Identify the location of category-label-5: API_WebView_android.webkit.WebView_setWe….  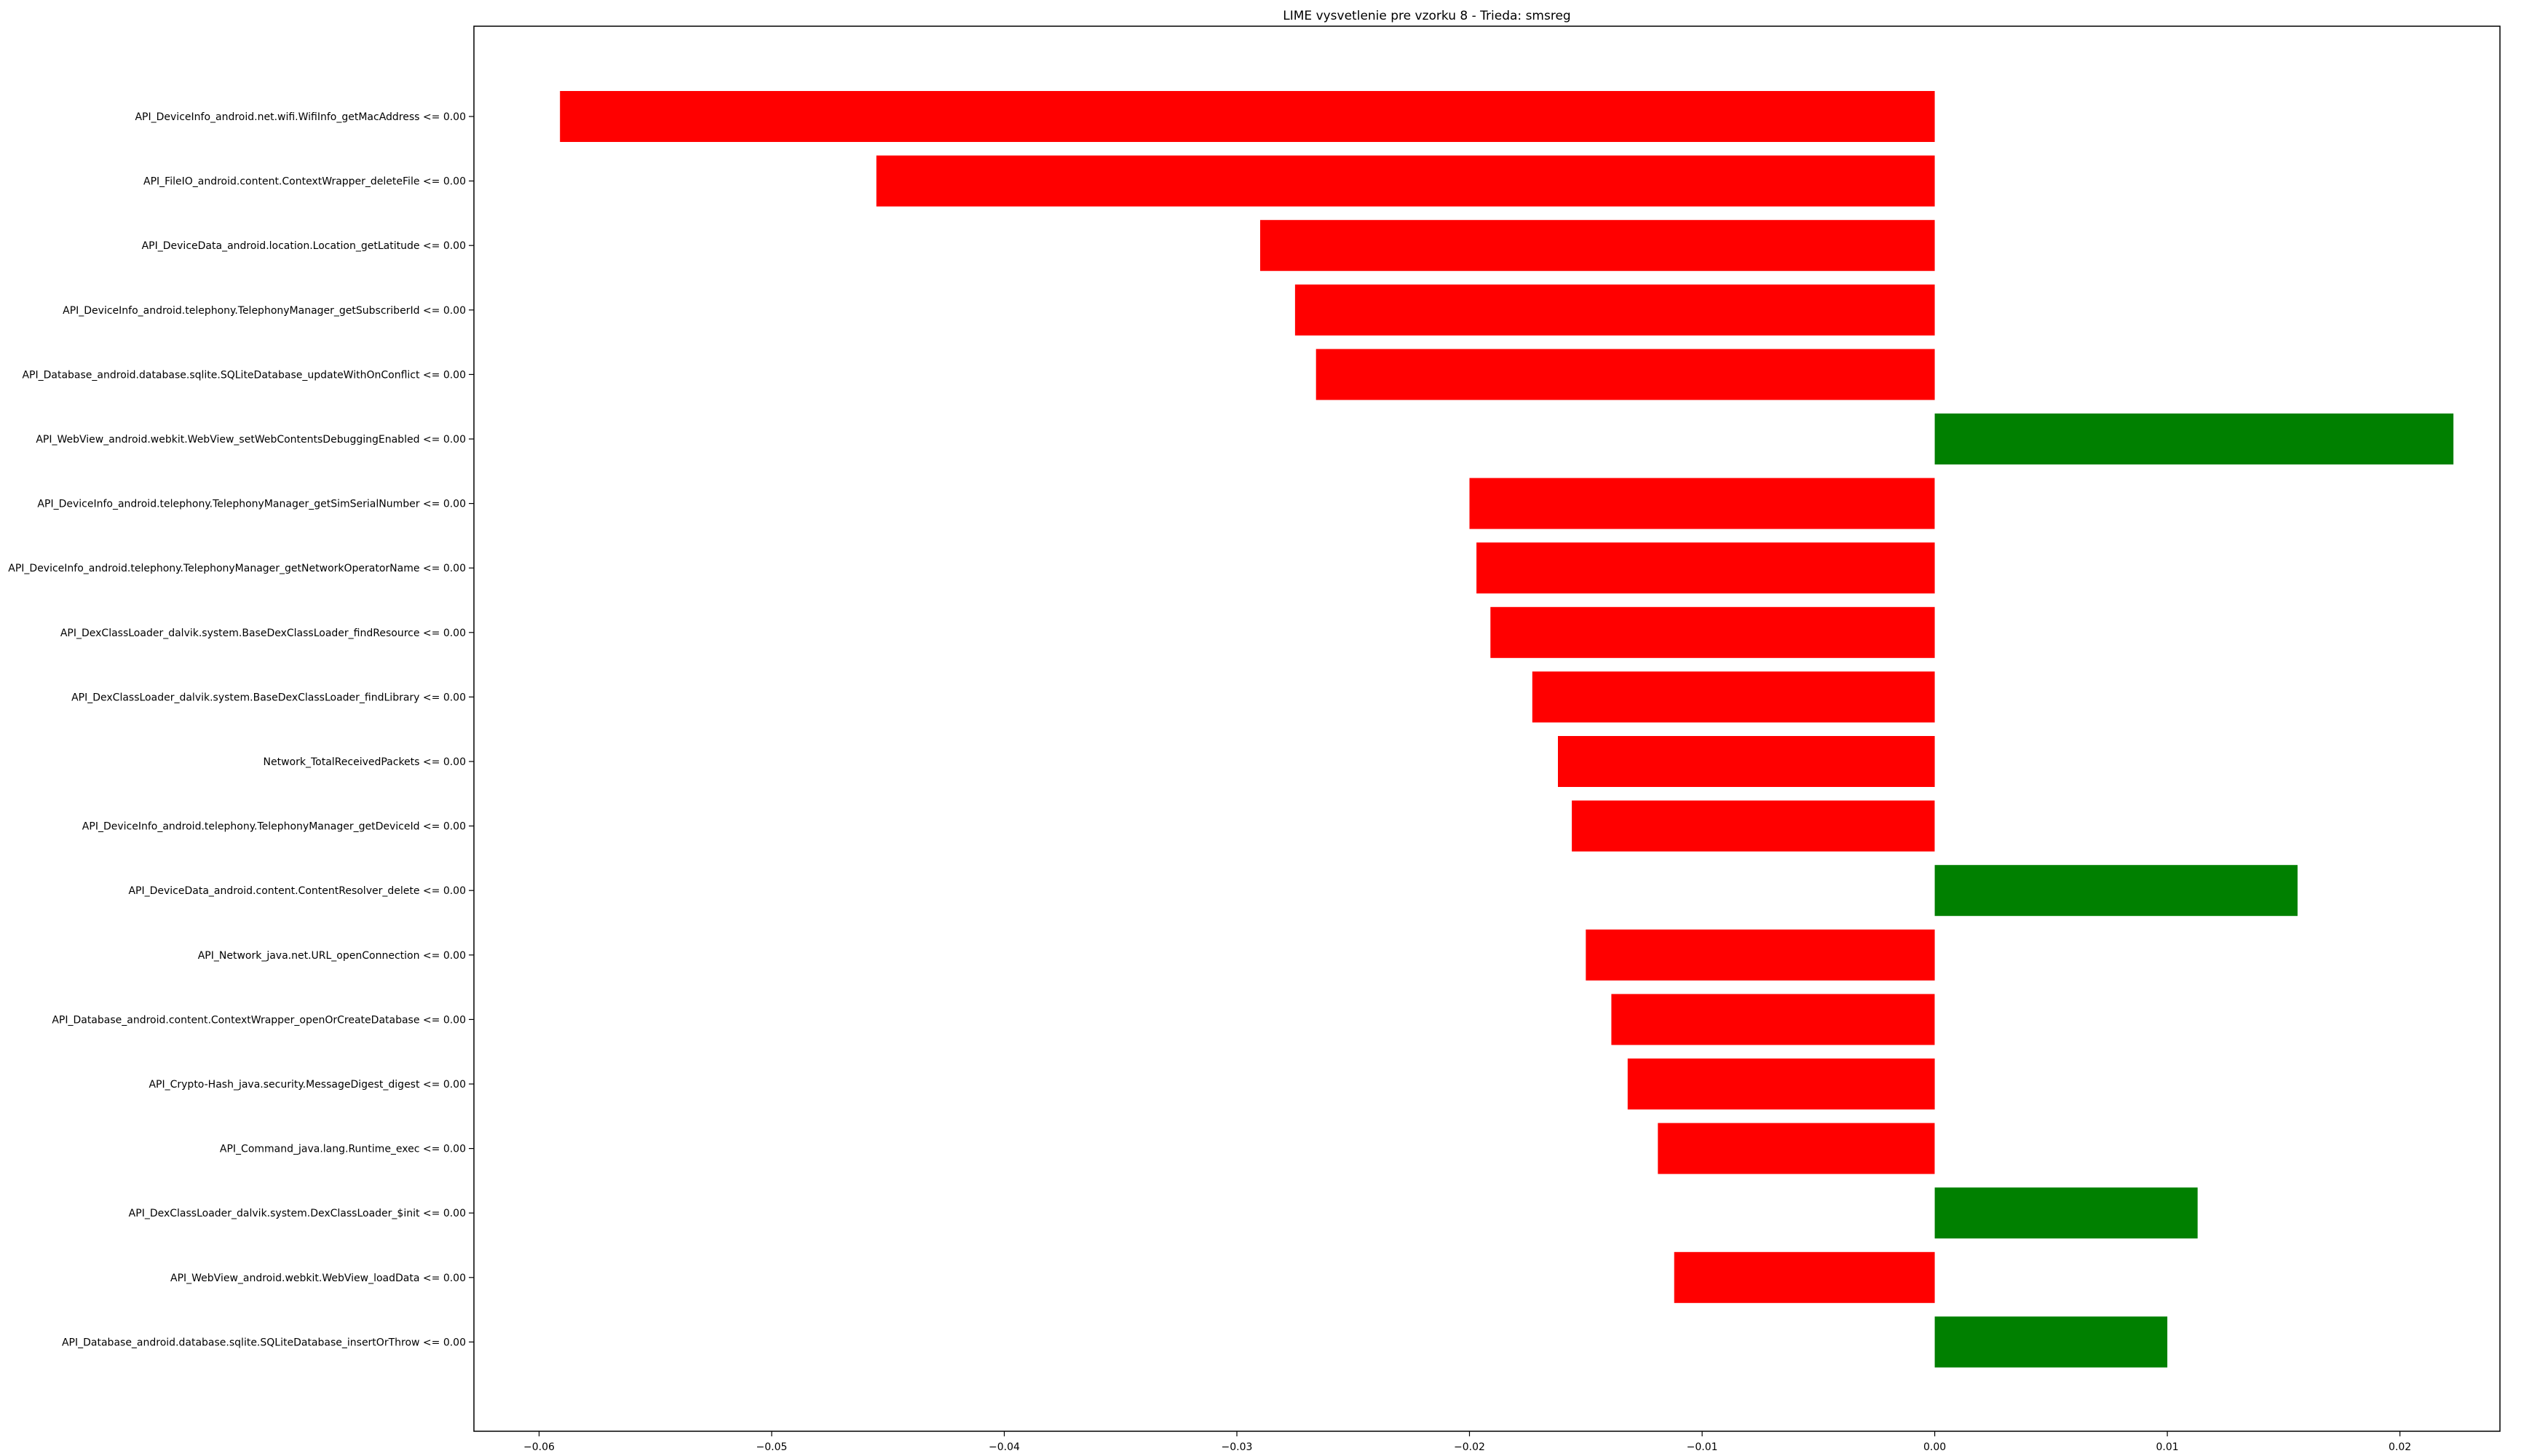
(251, 440).